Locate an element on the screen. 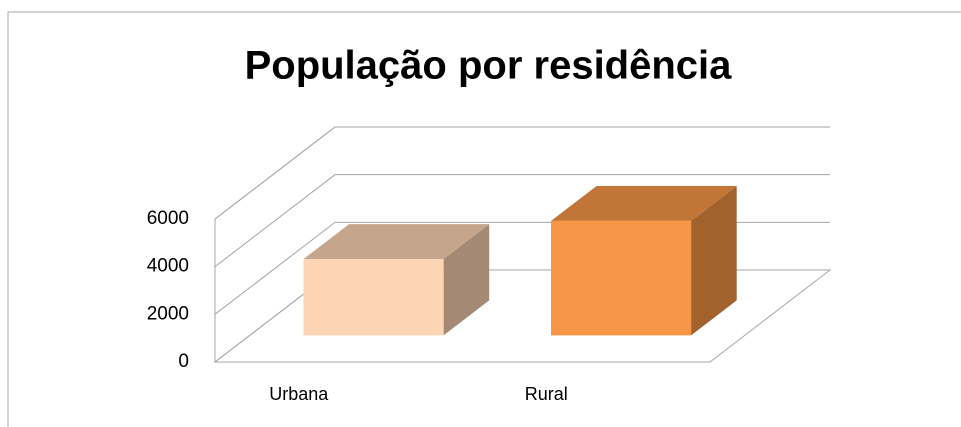  y-tick-label: 0 is located at coordinates (183, 361).